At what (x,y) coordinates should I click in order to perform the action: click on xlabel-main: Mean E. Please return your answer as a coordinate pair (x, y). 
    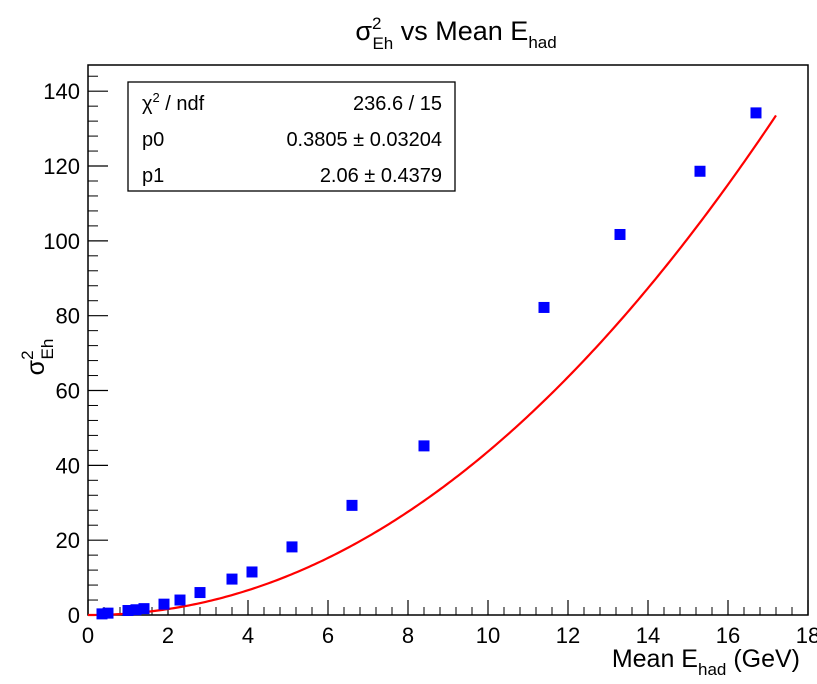
    Looking at the image, I should click on (655, 659).